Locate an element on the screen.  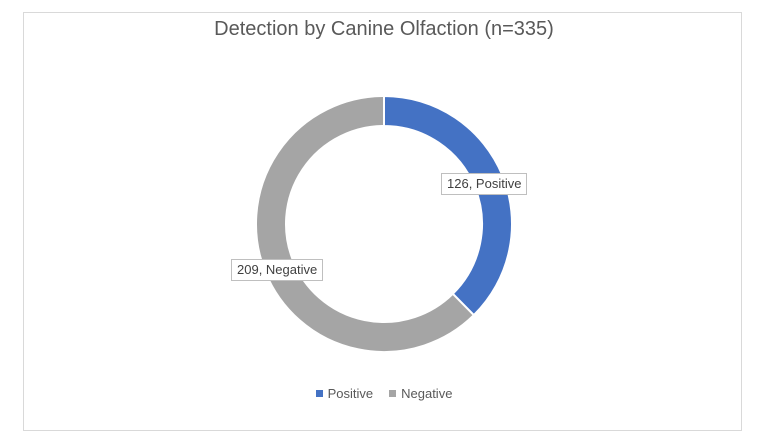
legend-item-positive: Positive is located at coordinates (344, 393).